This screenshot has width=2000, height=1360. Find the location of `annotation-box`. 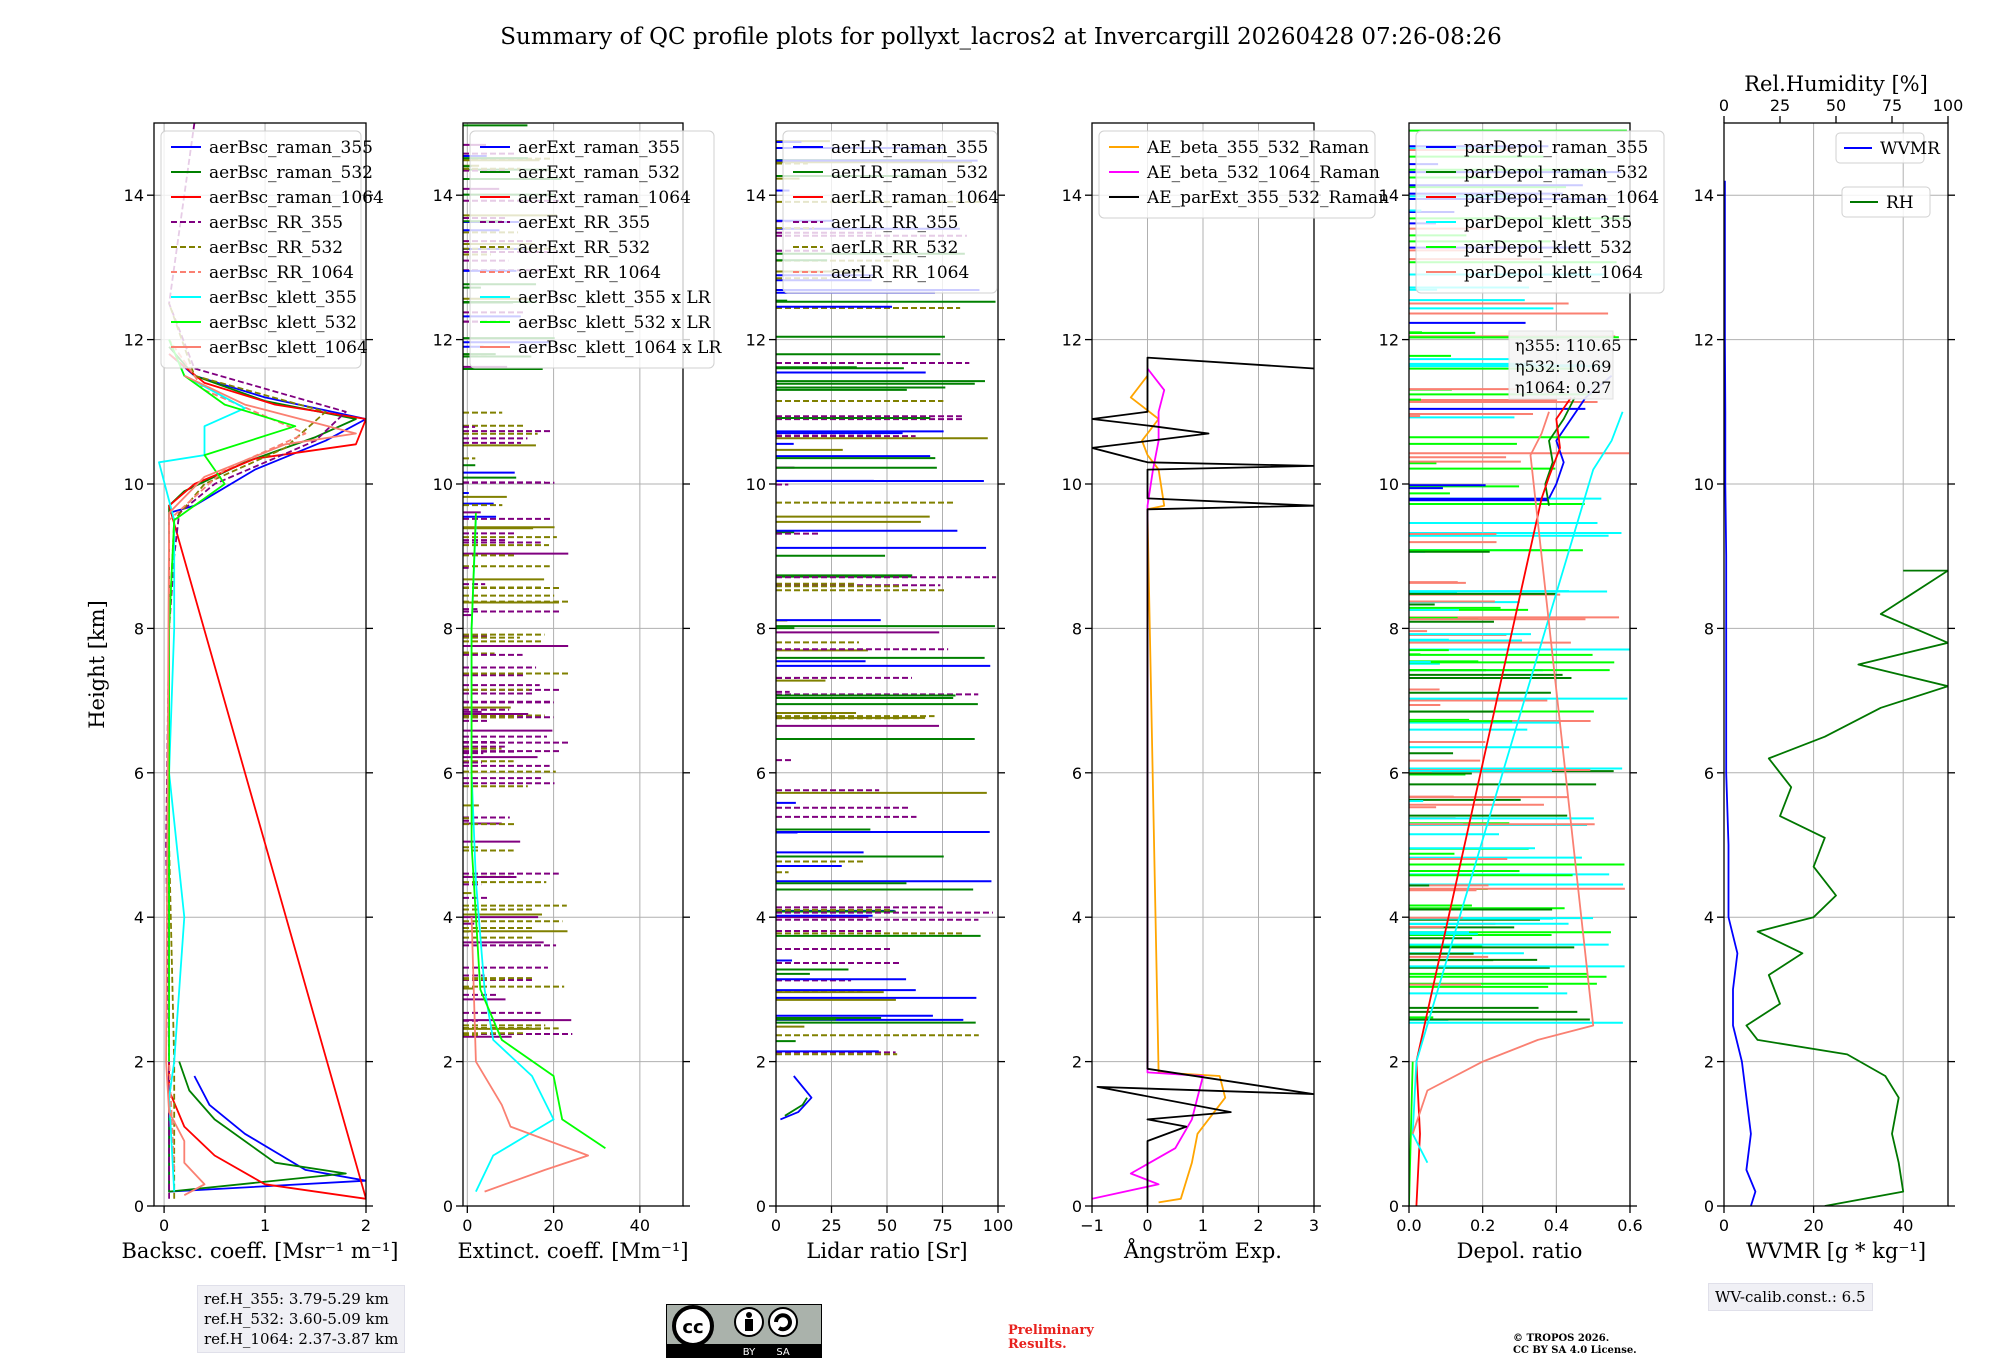

annotation-box is located at coordinates (1561, 365).